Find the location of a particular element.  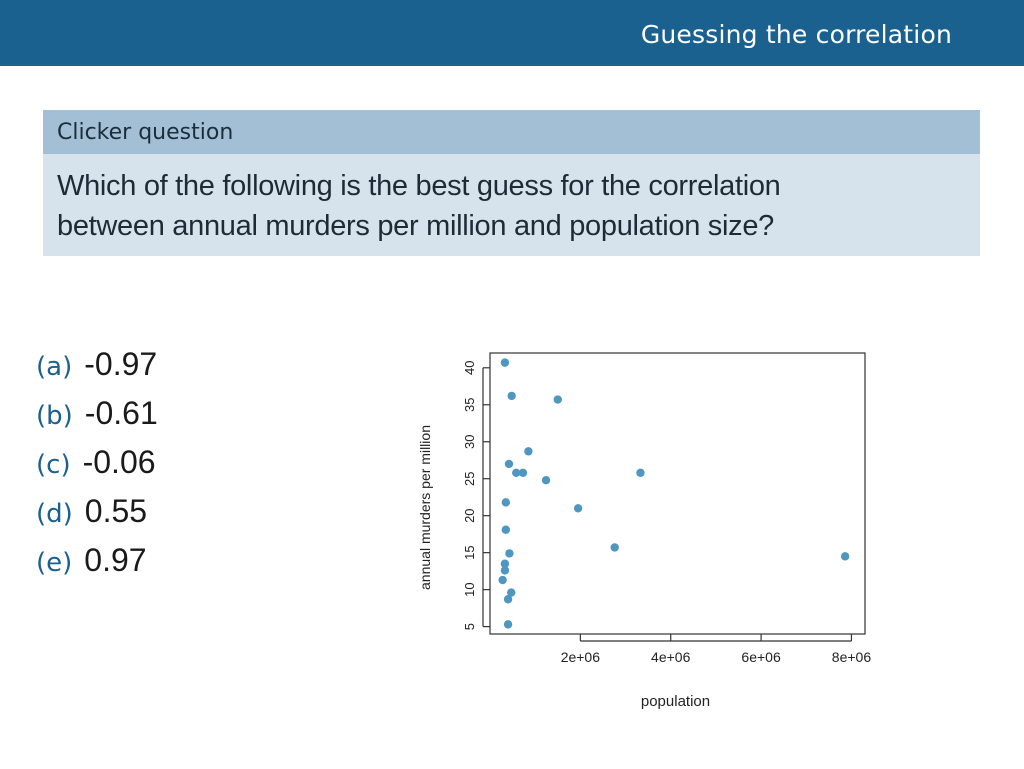

y-tick-label: 25 is located at coordinates (469, 478).